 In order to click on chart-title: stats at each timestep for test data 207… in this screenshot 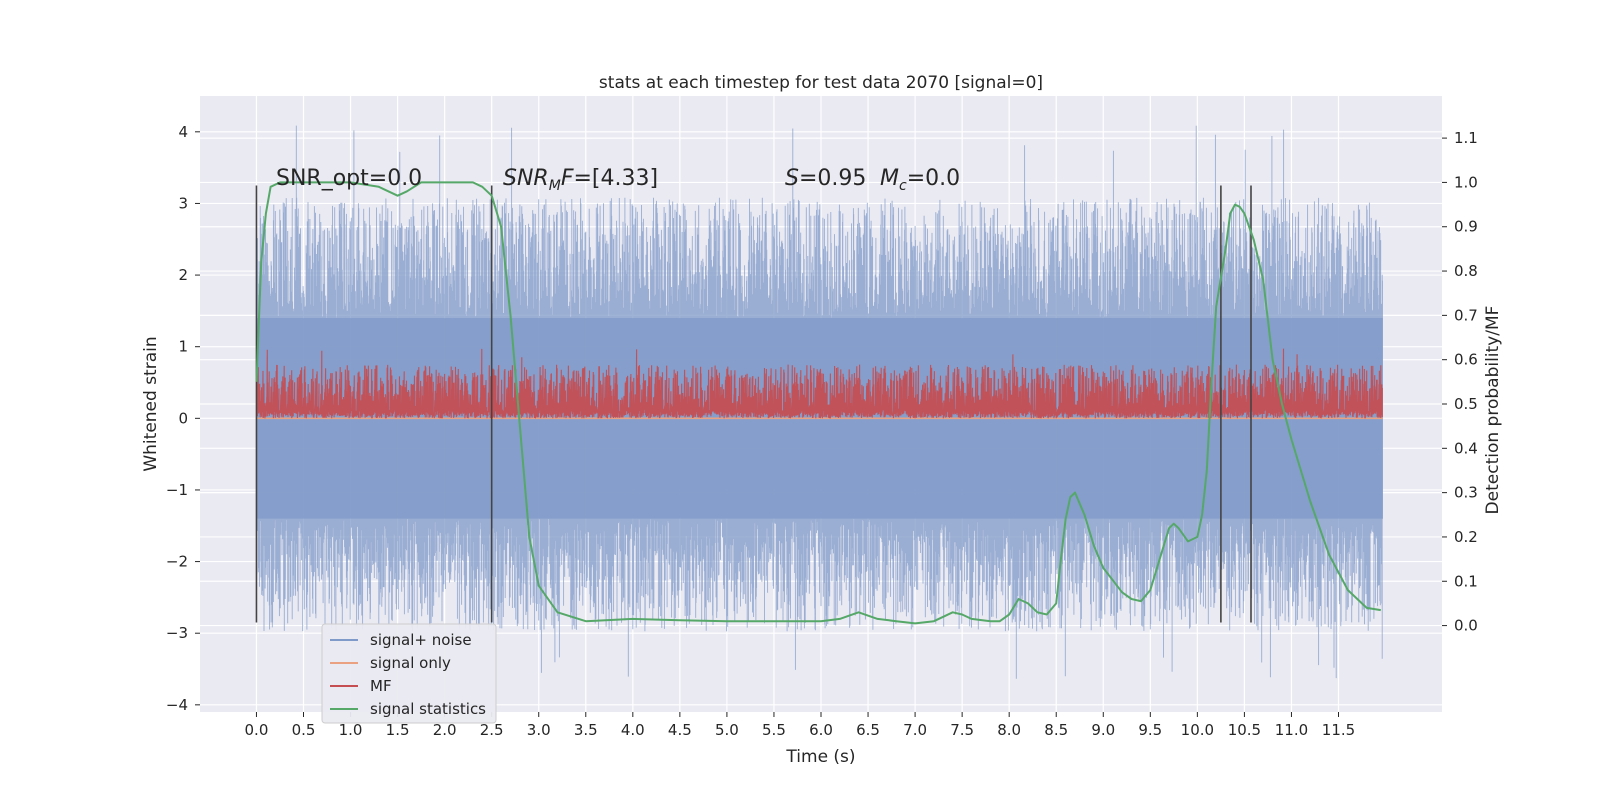, I will do `click(821, 83)`.